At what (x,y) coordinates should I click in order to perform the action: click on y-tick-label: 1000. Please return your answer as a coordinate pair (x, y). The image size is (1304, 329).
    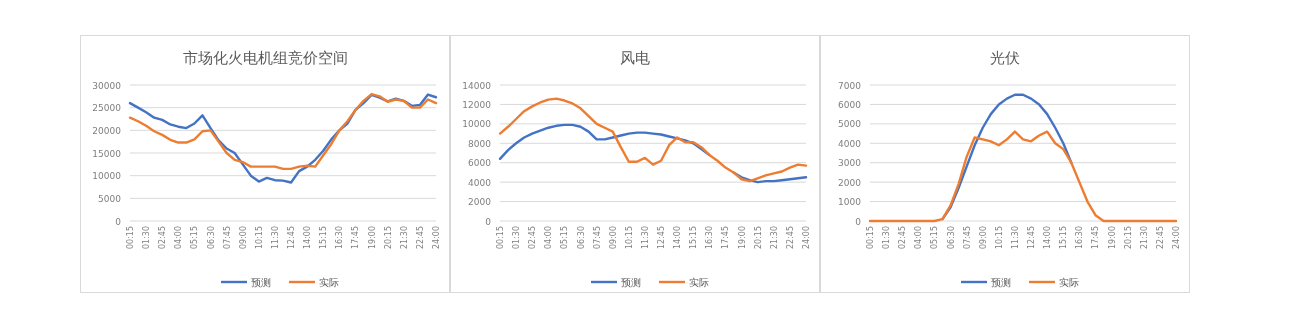
    Looking at the image, I should click on (850, 202).